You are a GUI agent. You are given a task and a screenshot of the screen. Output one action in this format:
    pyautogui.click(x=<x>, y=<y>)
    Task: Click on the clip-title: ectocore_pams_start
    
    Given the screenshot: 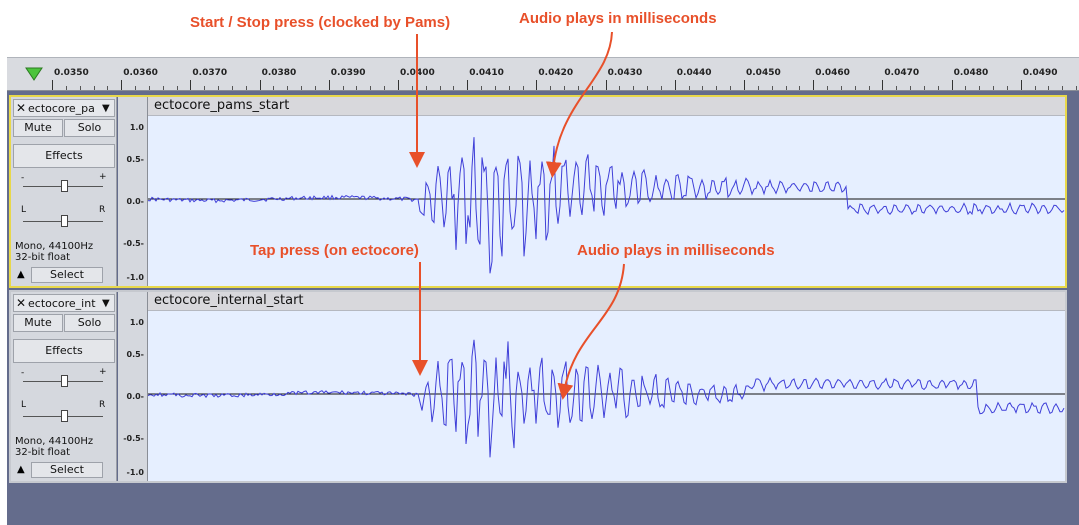 What is the action you would take?
    pyautogui.click(x=606, y=106)
    